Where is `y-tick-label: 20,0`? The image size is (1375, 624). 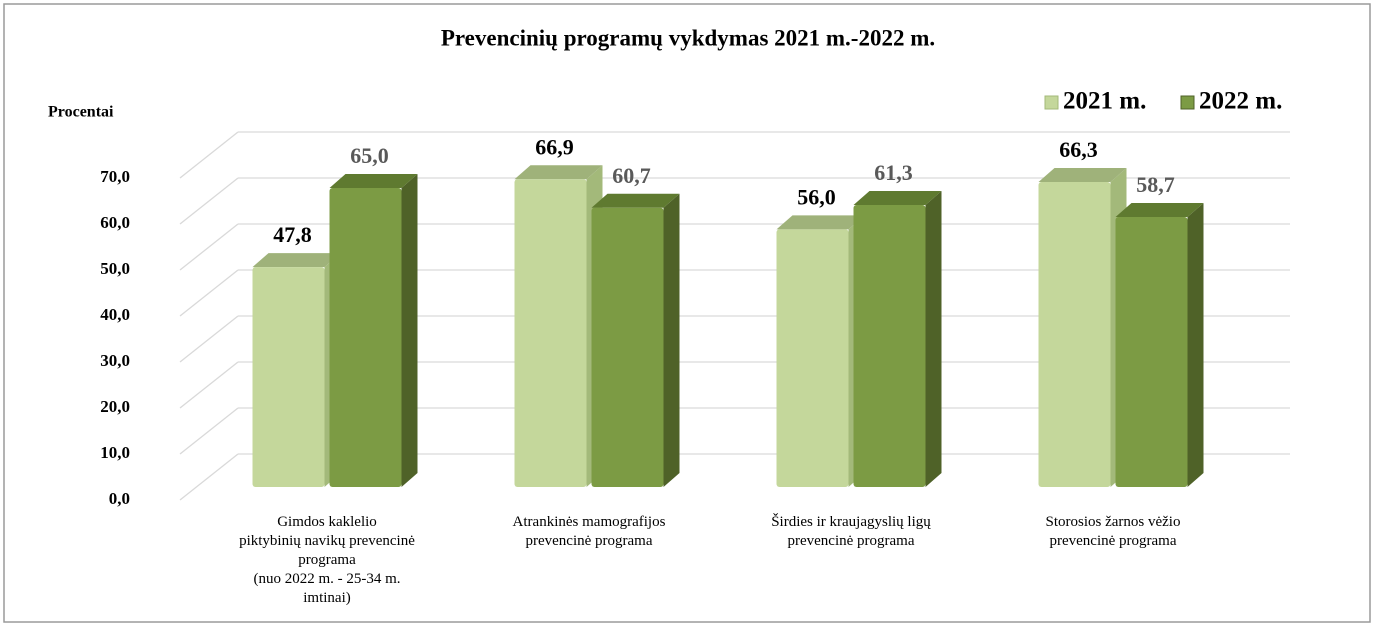
y-tick-label: 20,0 is located at coordinates (115, 406).